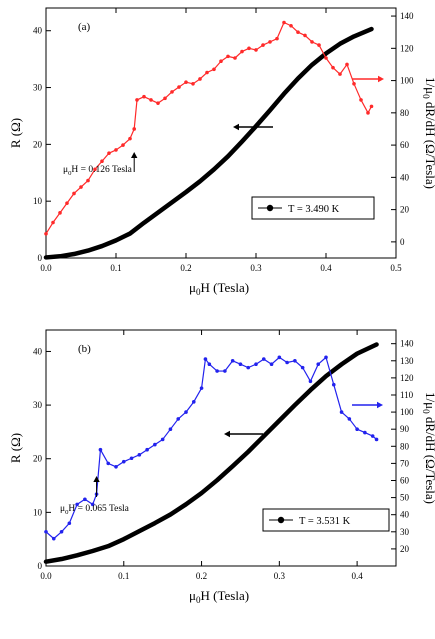  Describe the element at coordinates (405, 463) in the screenshot. I see `y-right-tick-label: 70` at that location.